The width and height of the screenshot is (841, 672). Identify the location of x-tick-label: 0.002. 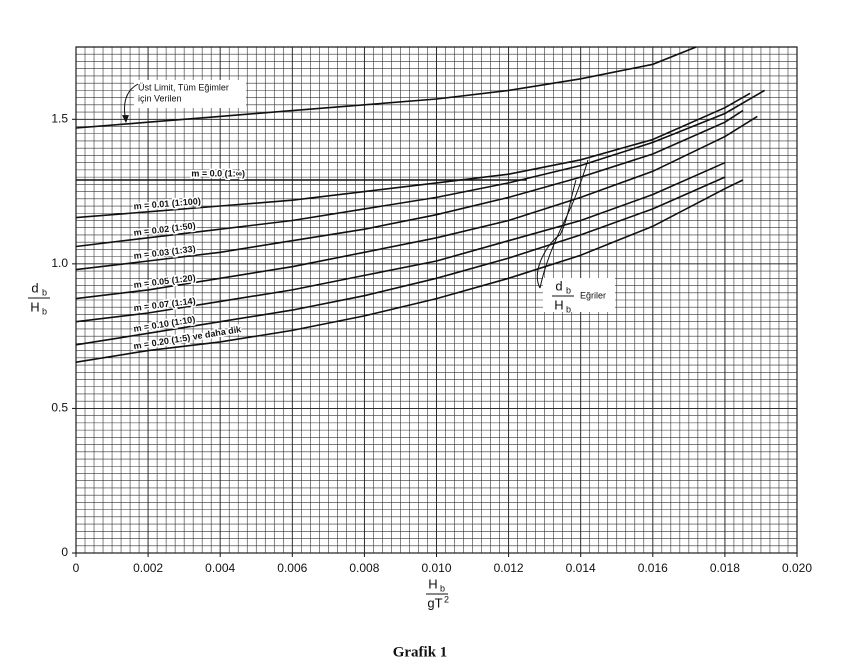
(148, 568).